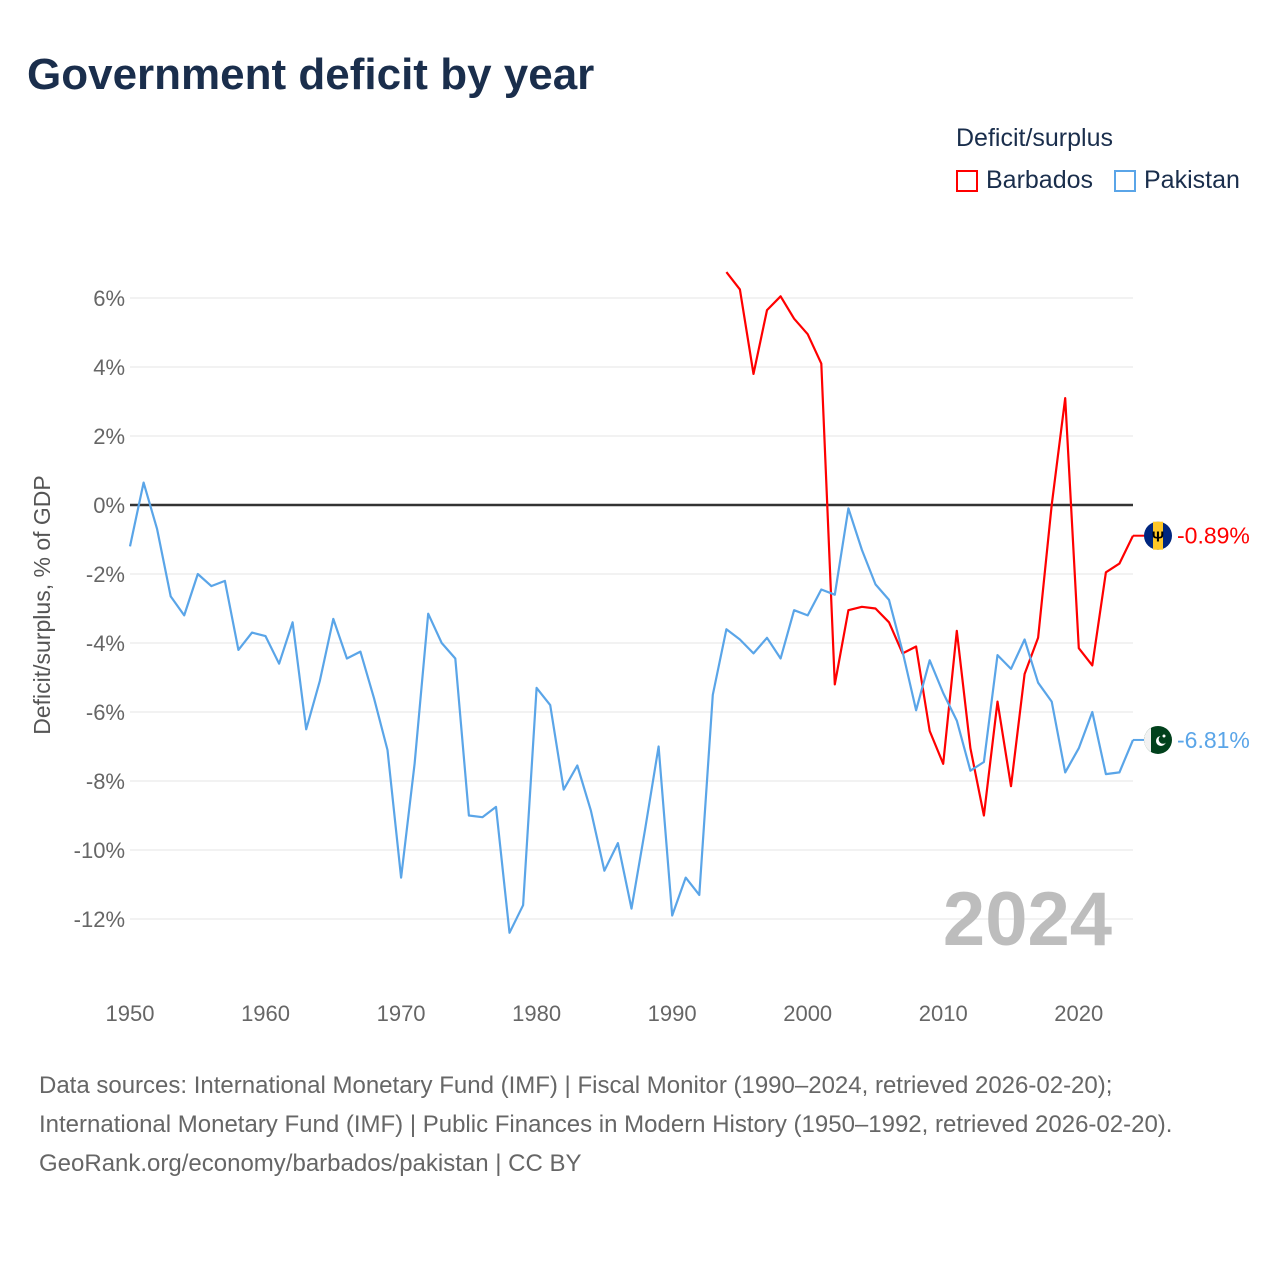 This screenshot has height=1280, width=1280. I want to click on y-tick-label: -2%, so click(105, 574).